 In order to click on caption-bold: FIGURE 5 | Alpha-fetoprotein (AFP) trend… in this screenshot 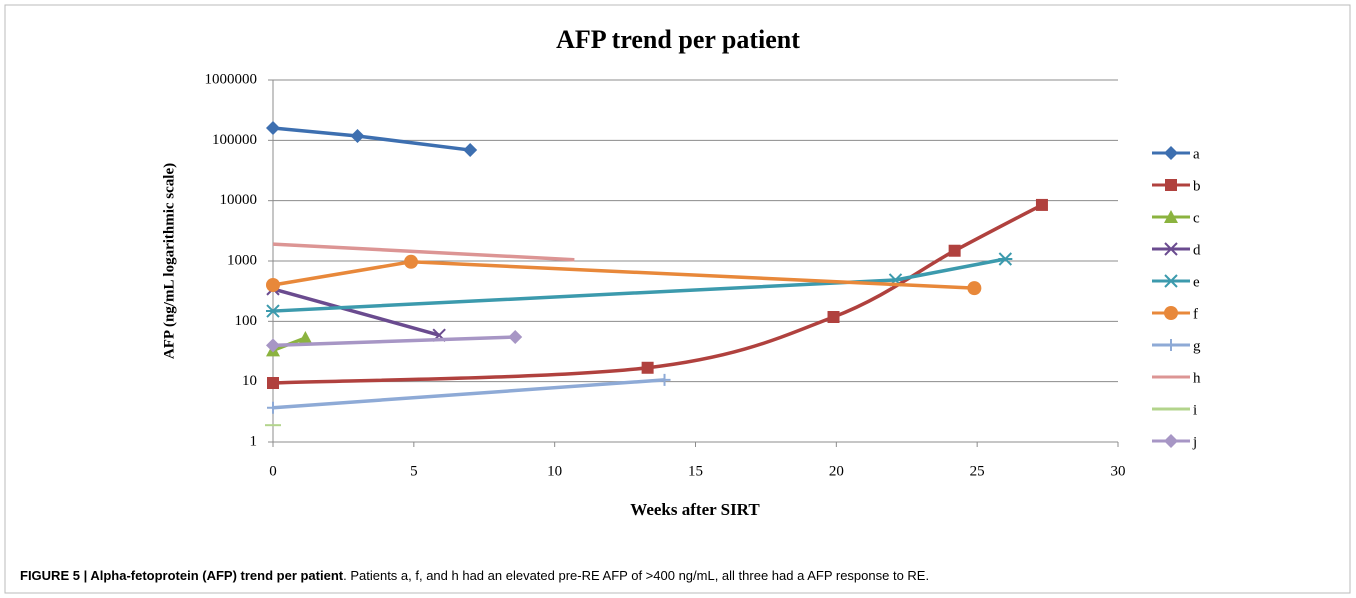, I will do `click(182, 575)`.